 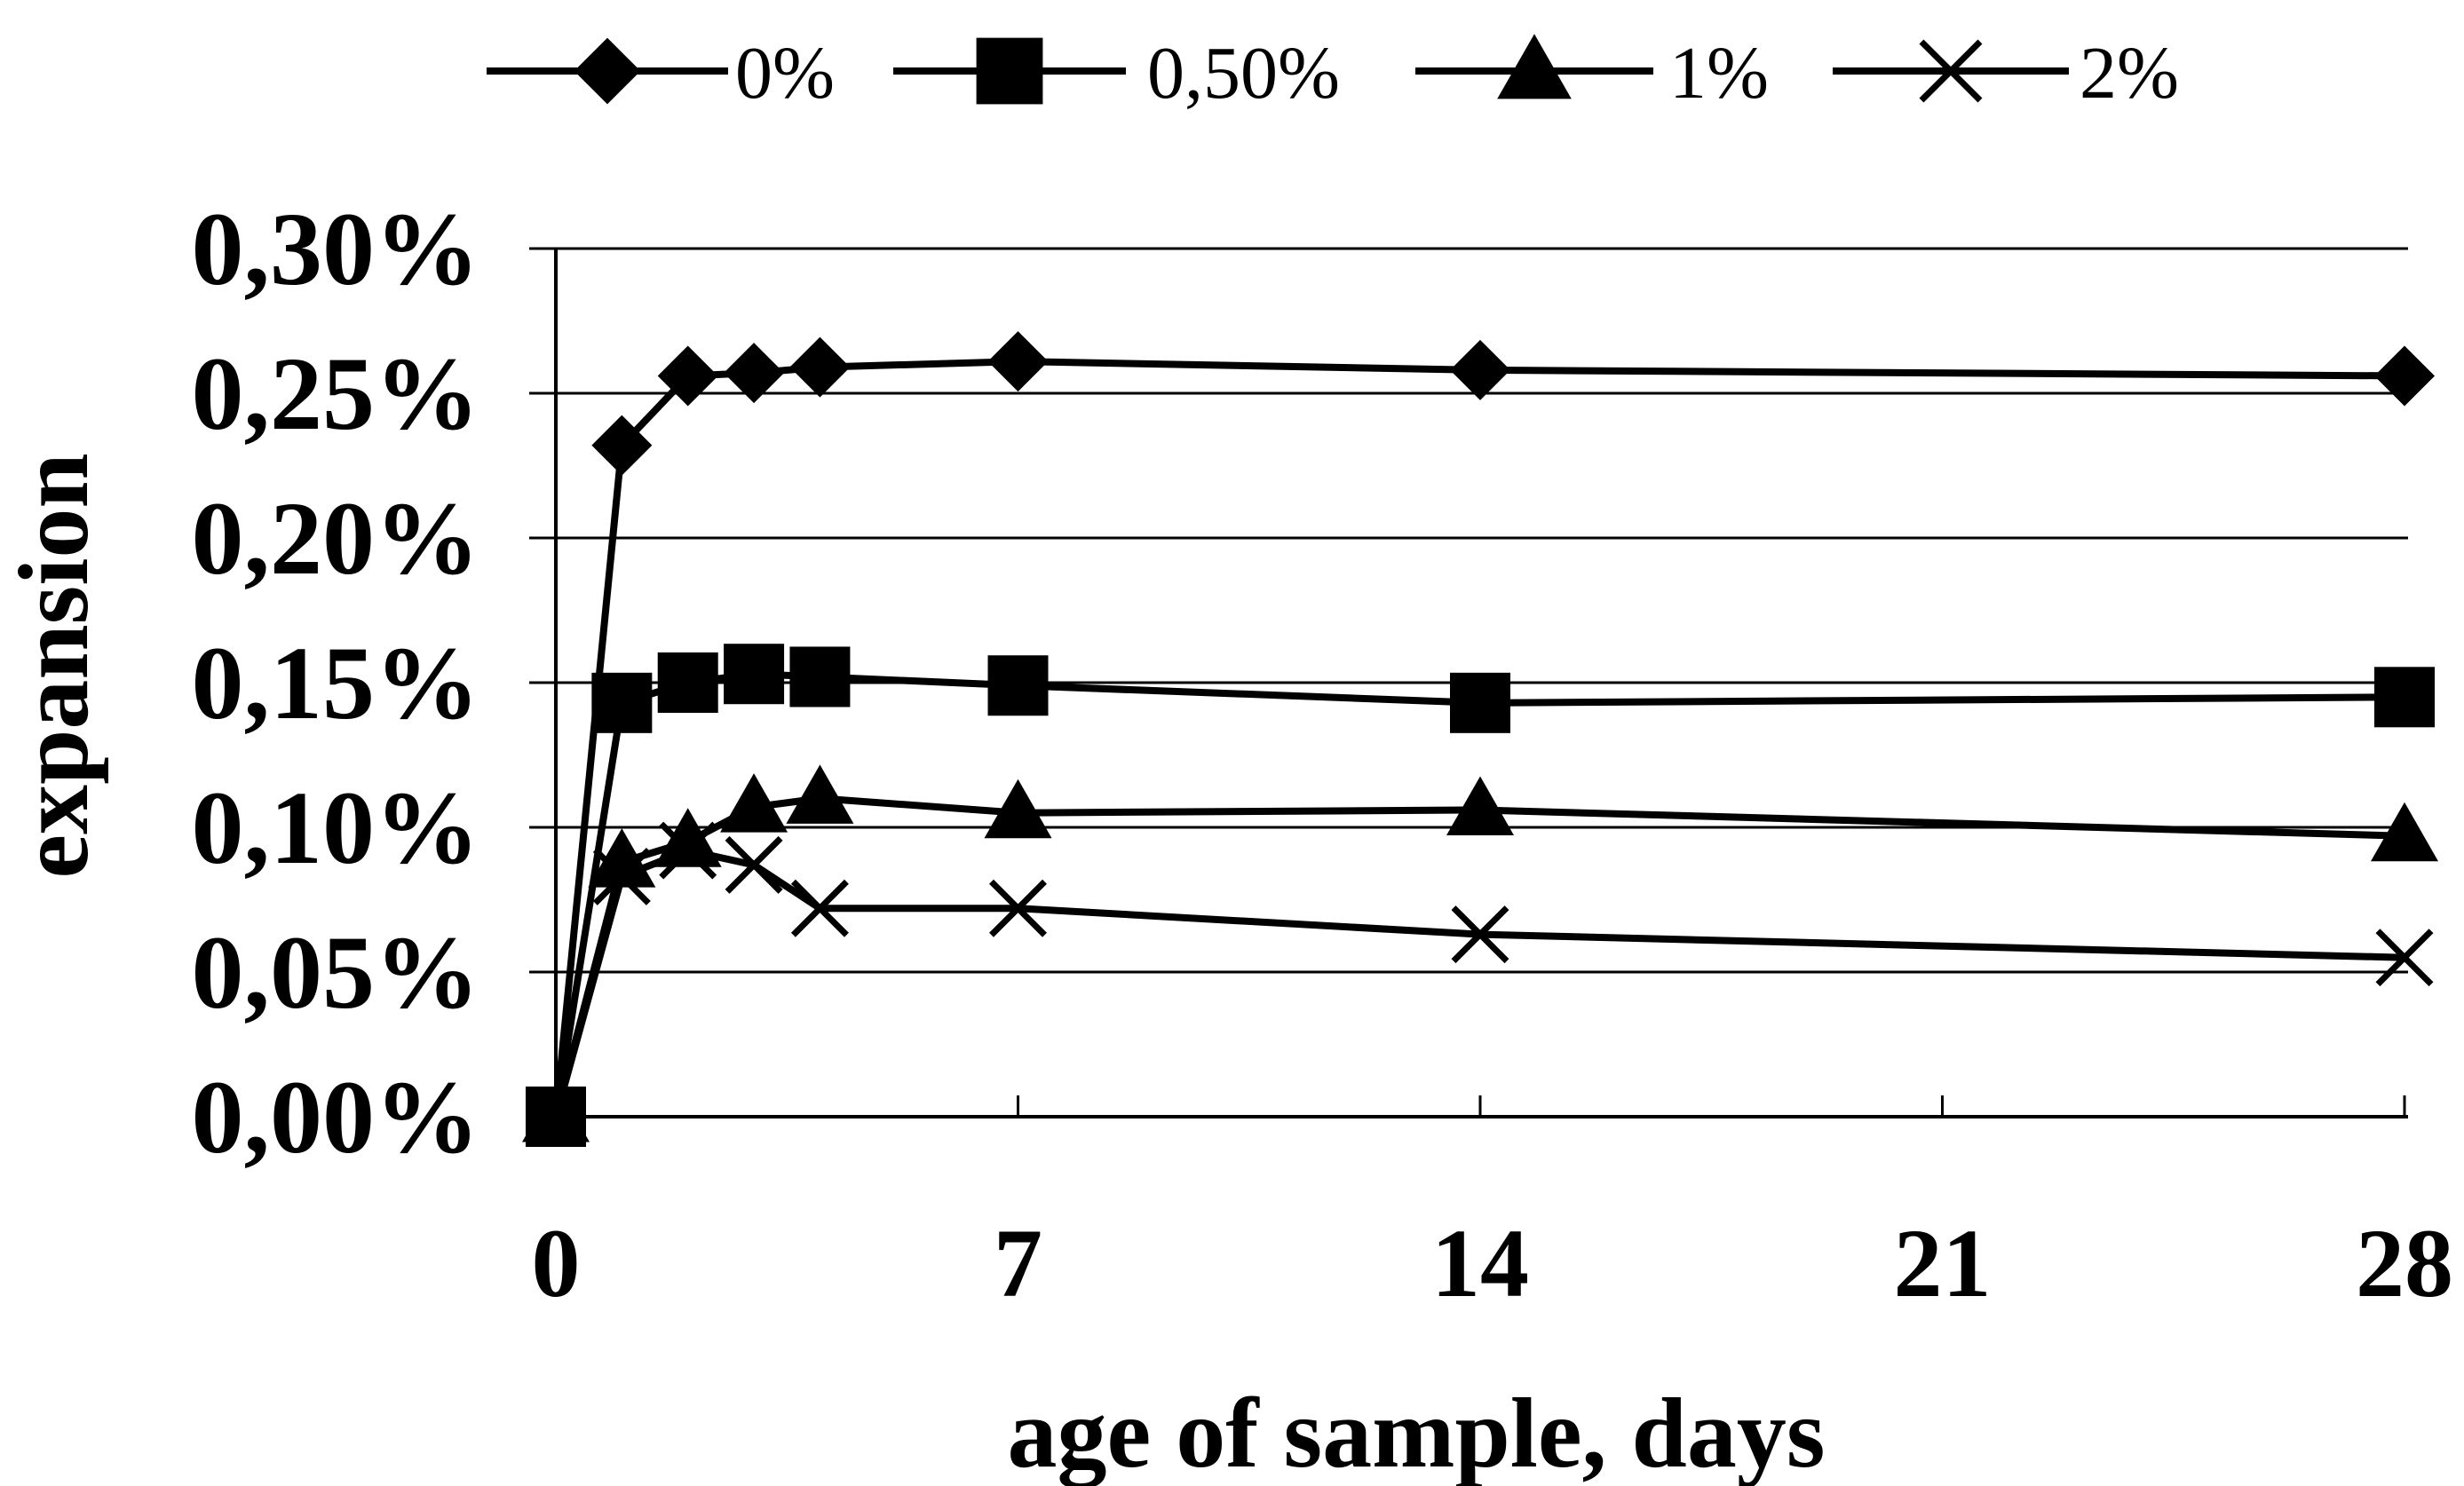 What do you see at coordinates (1719, 73) in the screenshot?
I see `legend-label: 1%` at bounding box center [1719, 73].